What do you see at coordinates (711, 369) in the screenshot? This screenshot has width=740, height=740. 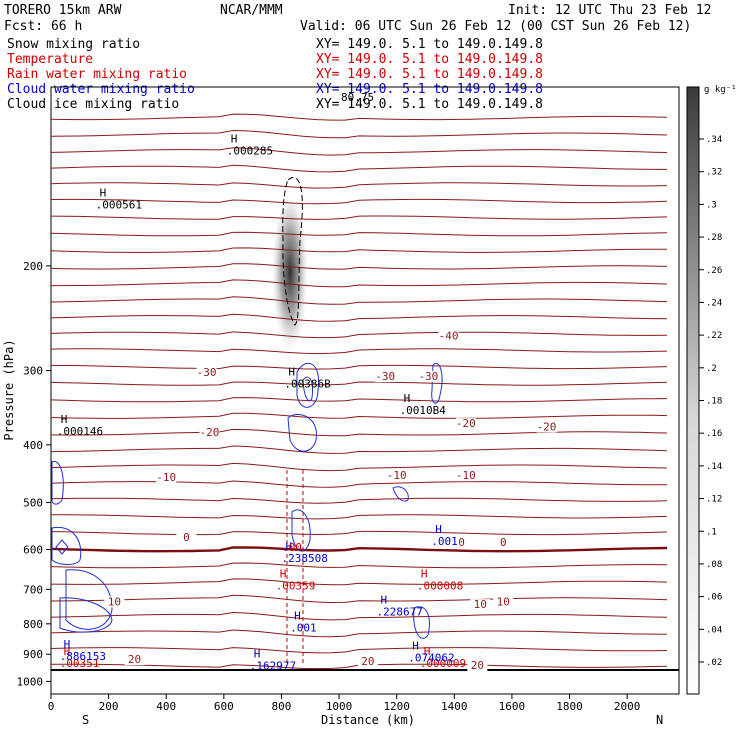 I see `colorbar-tick-label: .2` at bounding box center [711, 369].